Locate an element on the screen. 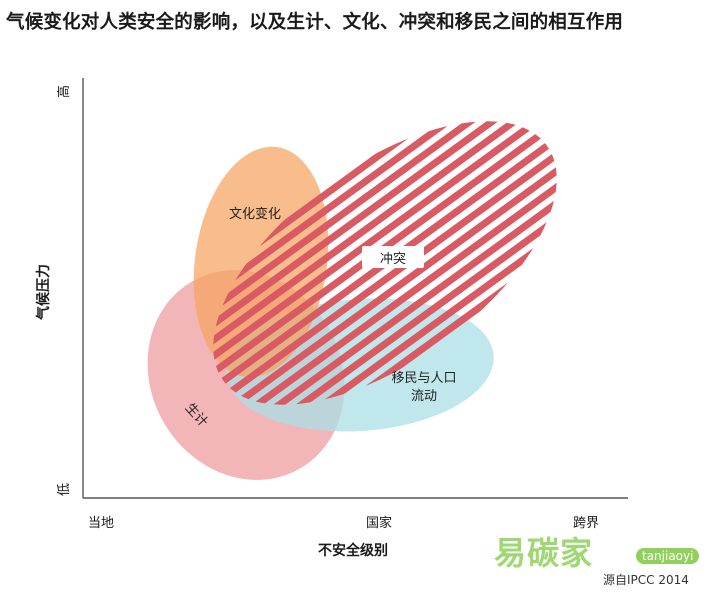  watermark-badge: tanjiaoyi is located at coordinates (668, 556).